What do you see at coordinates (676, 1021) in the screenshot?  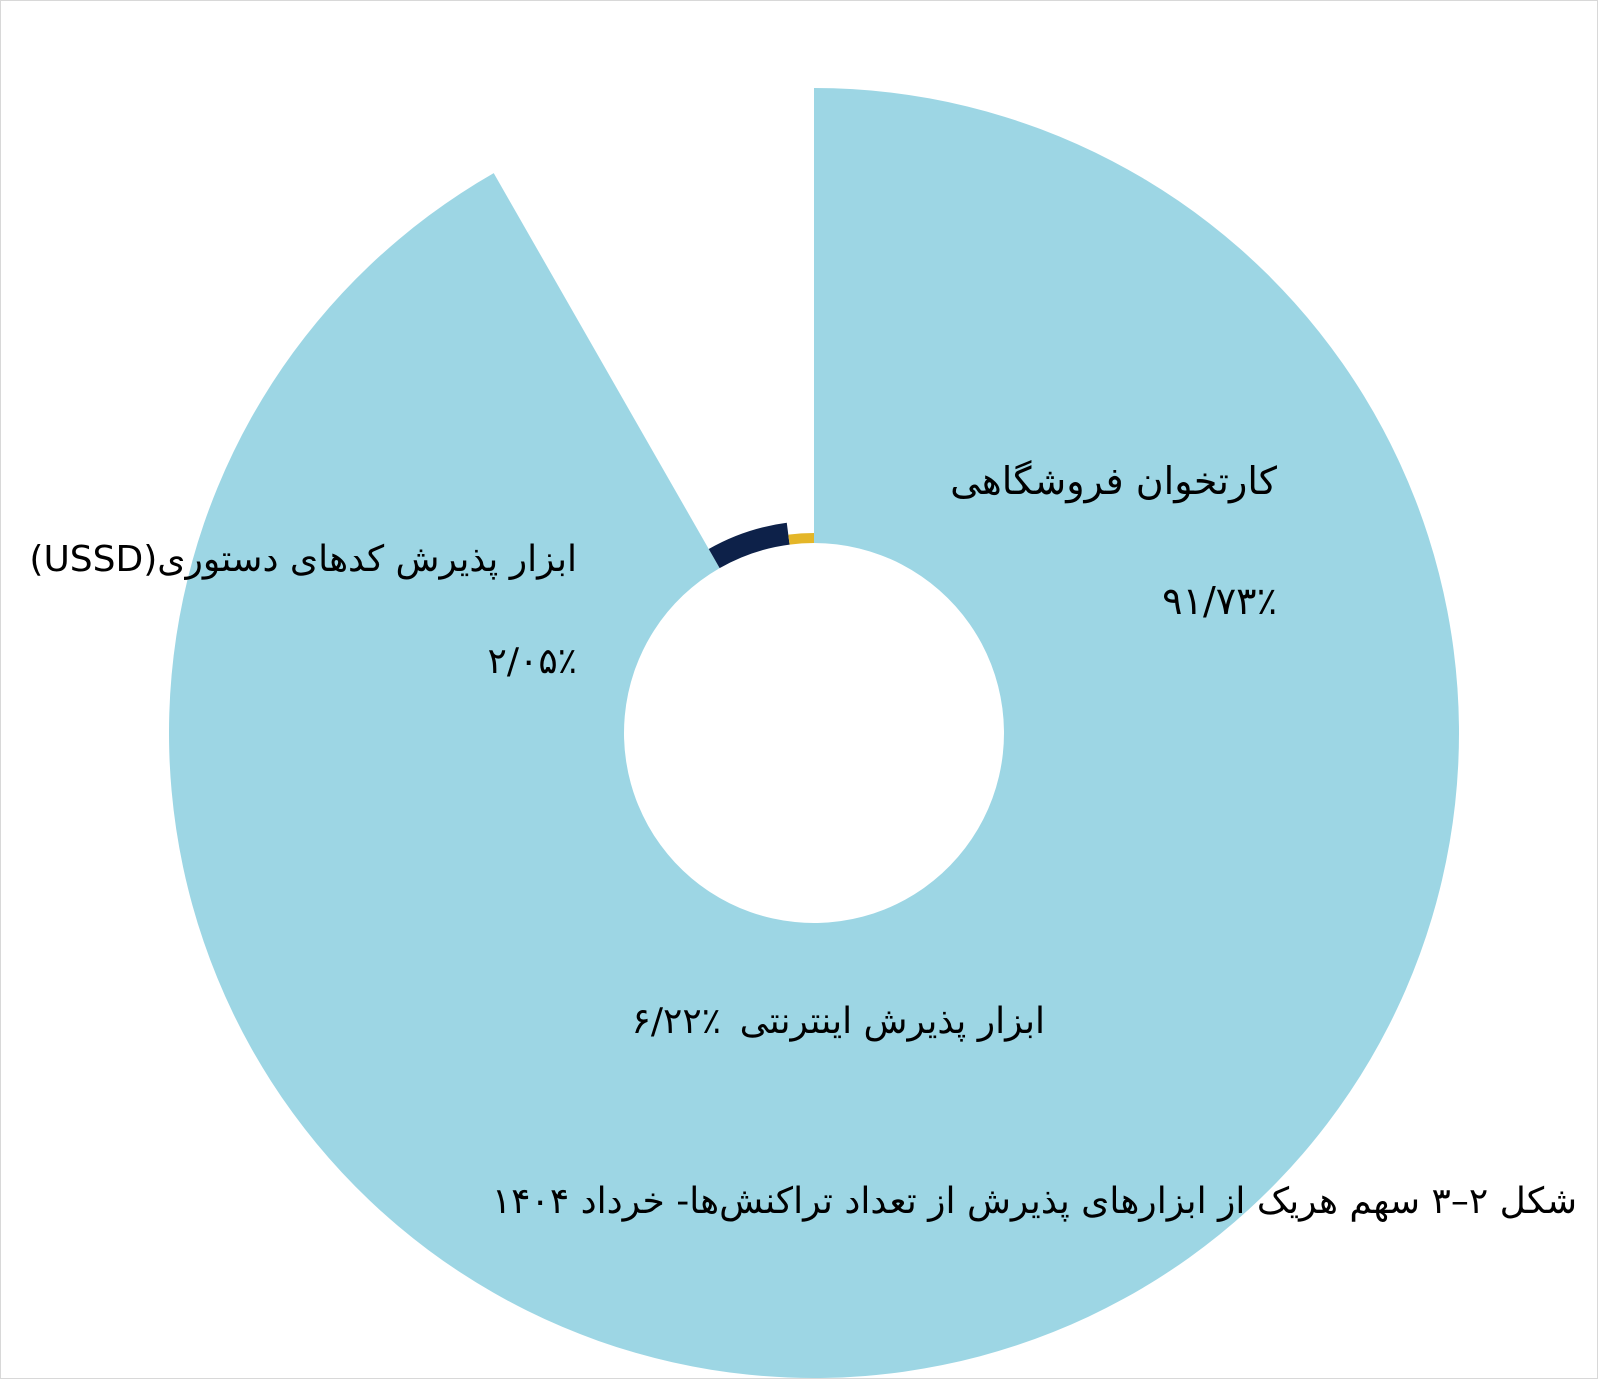 I see `slice-value-internet: ۶/۲۲٪` at bounding box center [676, 1021].